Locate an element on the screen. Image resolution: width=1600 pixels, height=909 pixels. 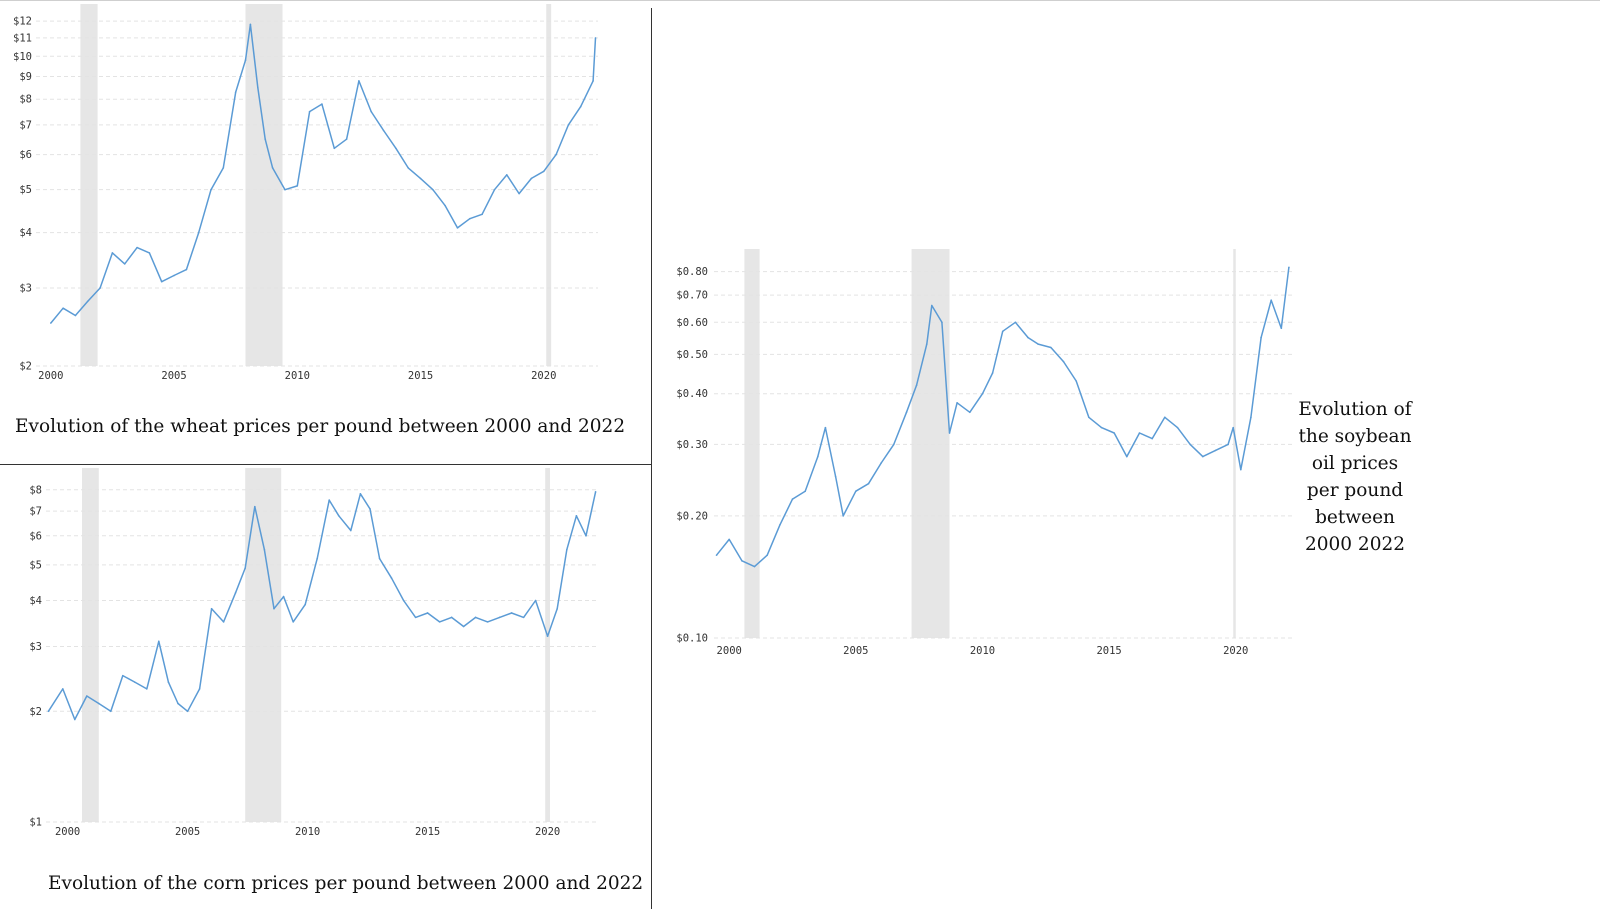
horizontal-divider is located at coordinates (326, 464).